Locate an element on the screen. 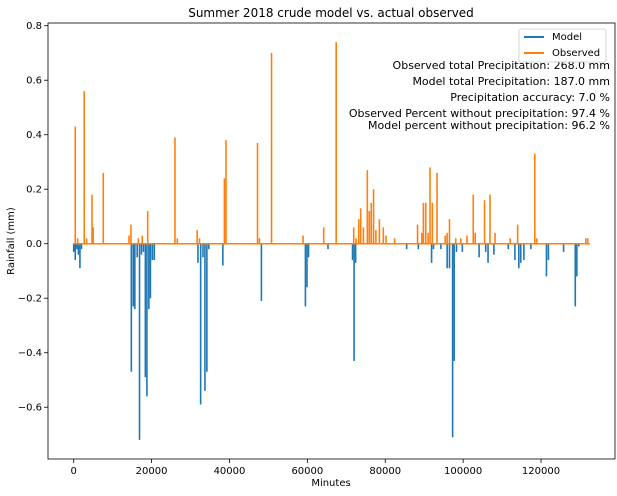  y-axis: −0.6 −0.4 −0.2 0.0 0.2 0.4 0.6 0.8 is located at coordinates (33, 217).